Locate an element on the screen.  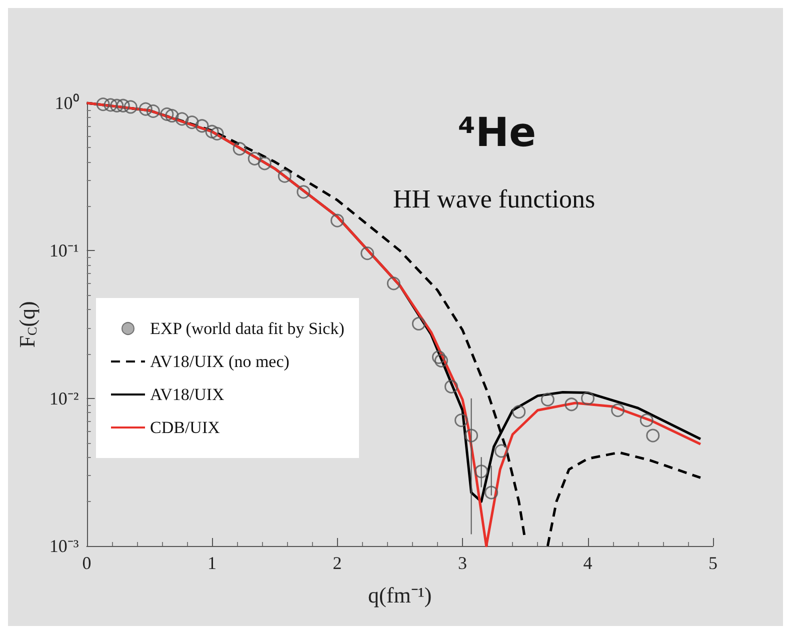
legend-label: CDB/UIX is located at coordinates (185, 427).